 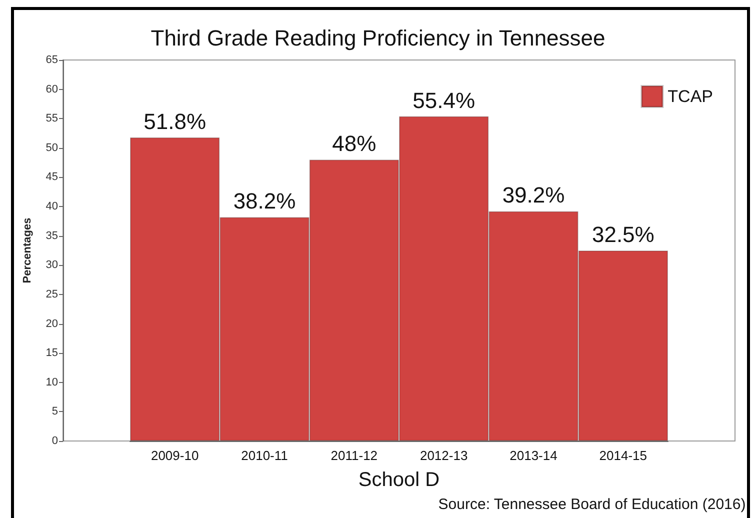 I want to click on y-tick-label: 30, so click(x=52, y=265).